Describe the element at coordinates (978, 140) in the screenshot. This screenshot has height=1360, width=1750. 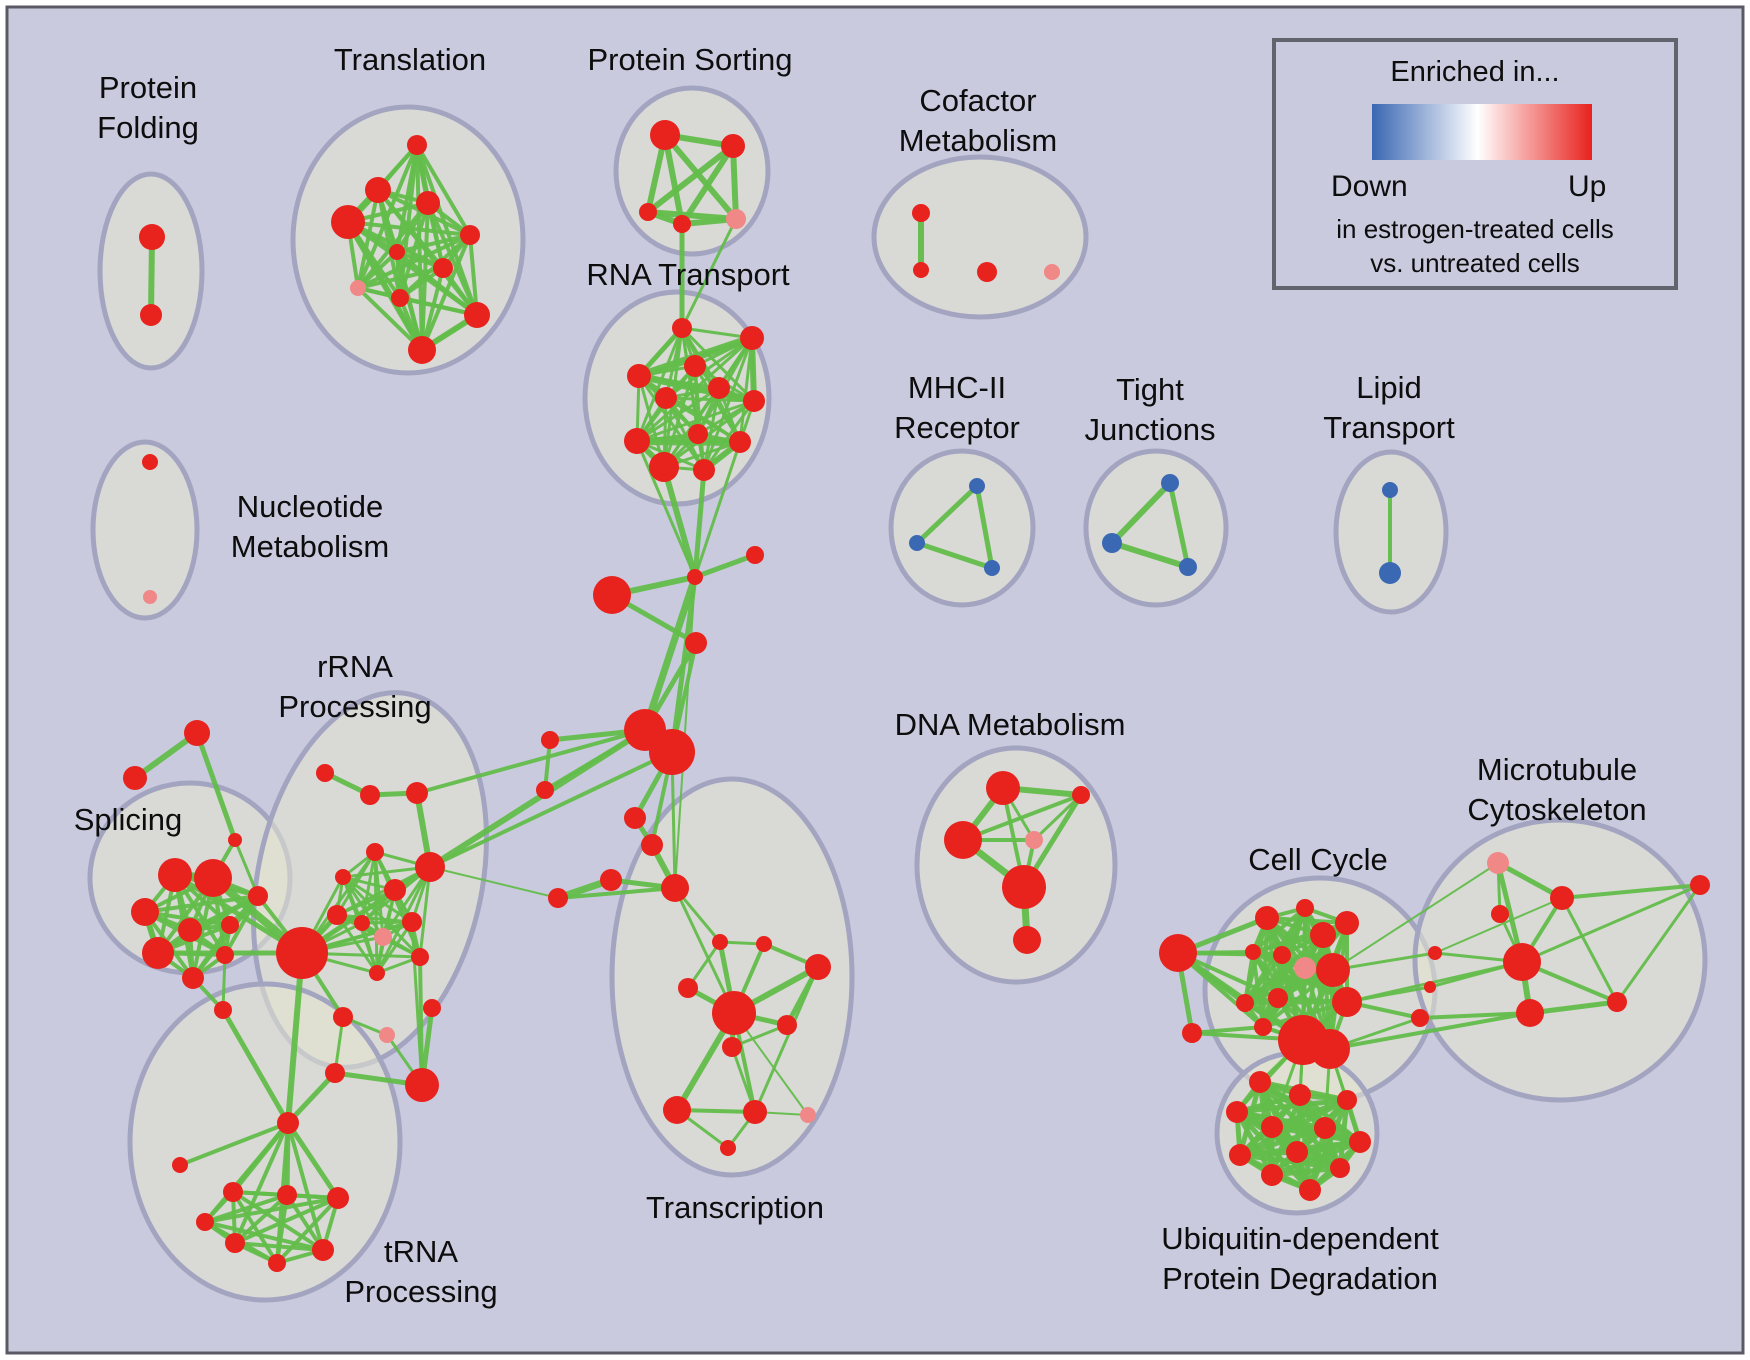
I see `cluster-label-cofactor-metabolism: Metabolism` at that location.